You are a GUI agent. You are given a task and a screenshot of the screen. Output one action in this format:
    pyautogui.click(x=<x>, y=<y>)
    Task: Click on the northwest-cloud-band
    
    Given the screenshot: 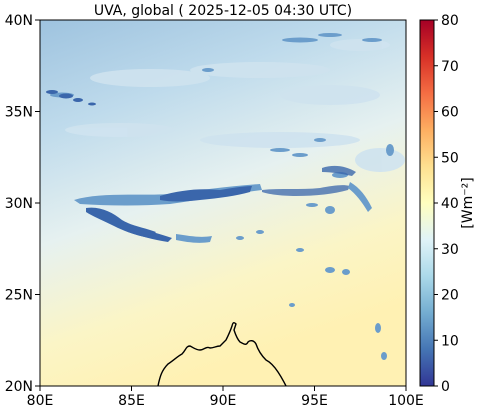 What is the action you would take?
    pyautogui.click(x=71, y=98)
    